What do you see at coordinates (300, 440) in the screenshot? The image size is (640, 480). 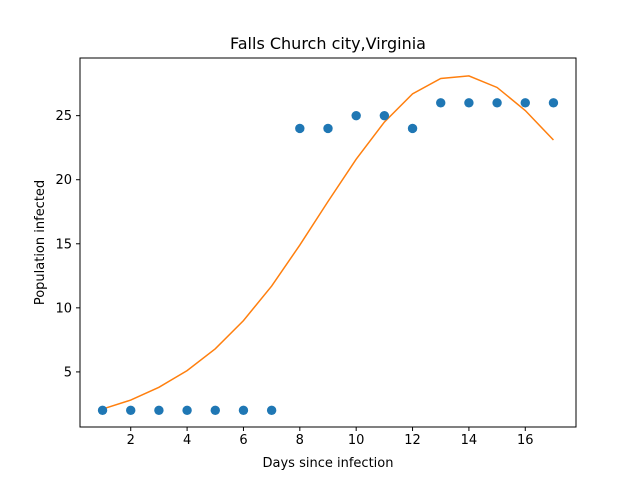 I see `x-tick-label: 8` at bounding box center [300, 440].